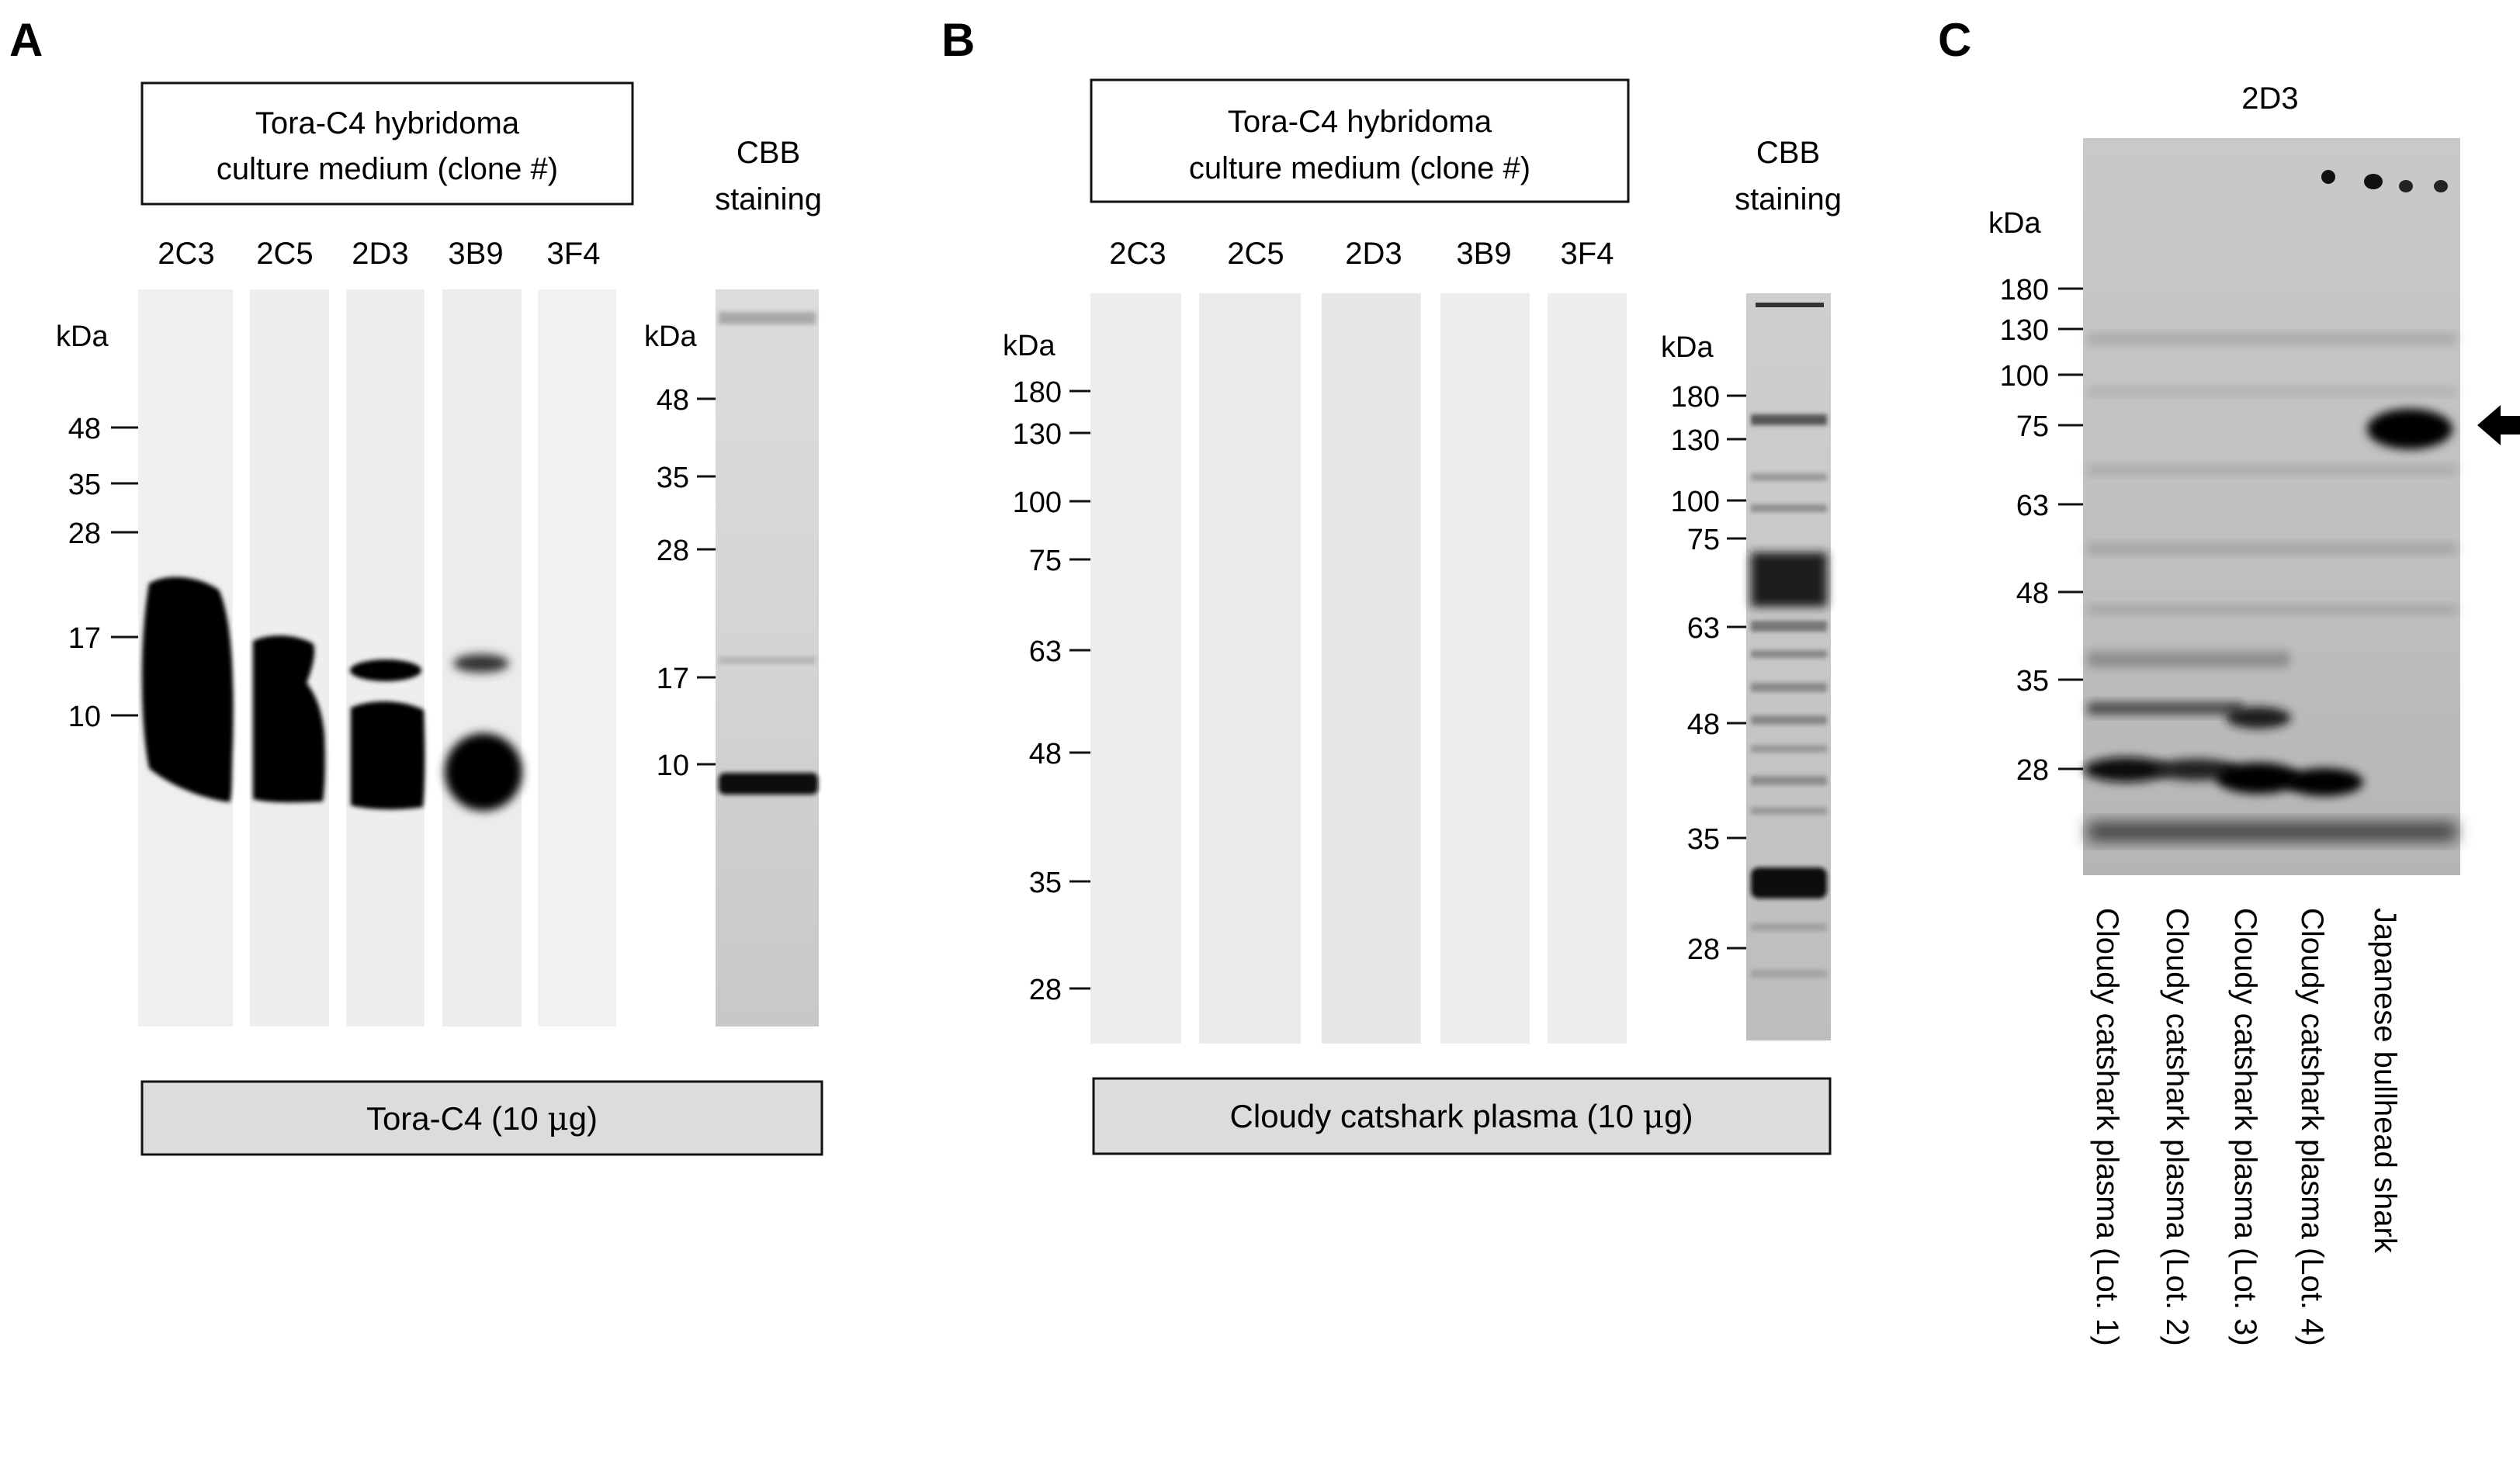 This screenshot has width=2520, height=1461. What do you see at coordinates (2107, 1127) in the screenshot?
I see `panel-c-lane-label: Cloudy catshark plasma (Lot. 1)` at bounding box center [2107, 1127].